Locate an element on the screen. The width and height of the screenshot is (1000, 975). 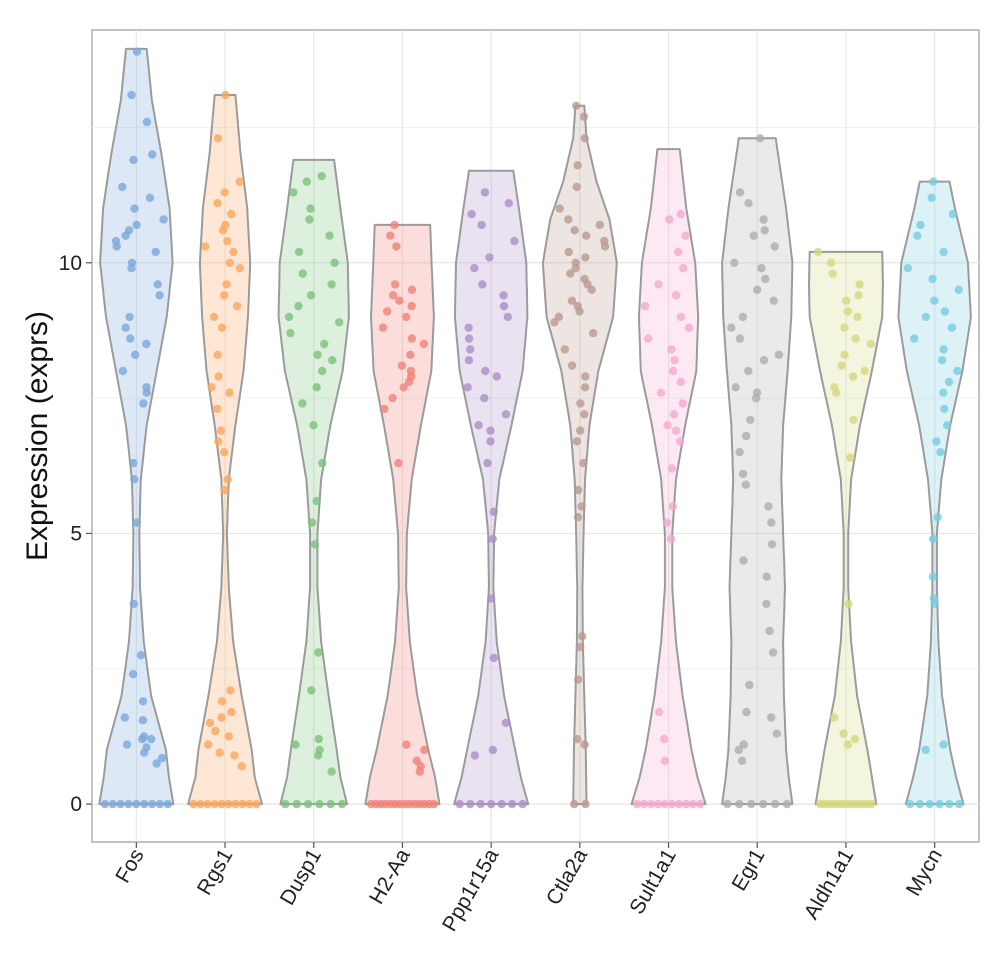
violin-ppp1r15a is located at coordinates (491, 489).